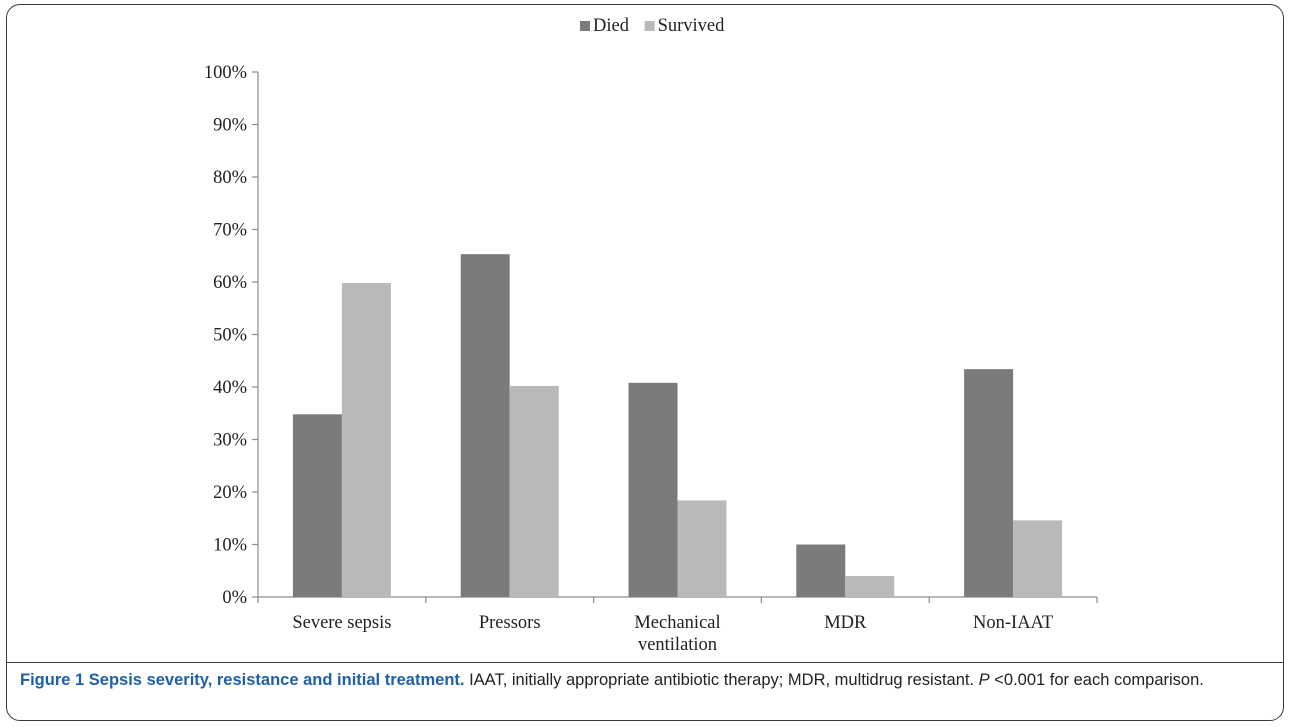 The image size is (1290, 727). What do you see at coordinates (692, 26) in the screenshot?
I see `legend-label: Survived` at bounding box center [692, 26].